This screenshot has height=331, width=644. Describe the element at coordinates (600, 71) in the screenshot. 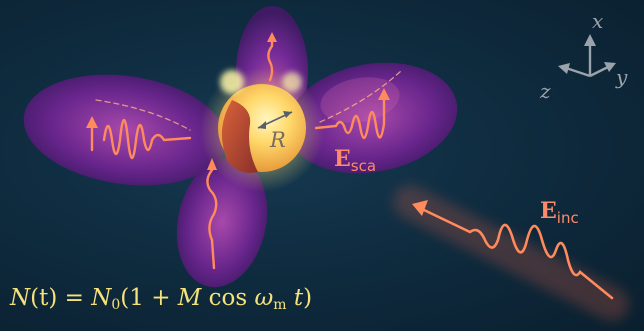

I see `axis-y-line` at that location.